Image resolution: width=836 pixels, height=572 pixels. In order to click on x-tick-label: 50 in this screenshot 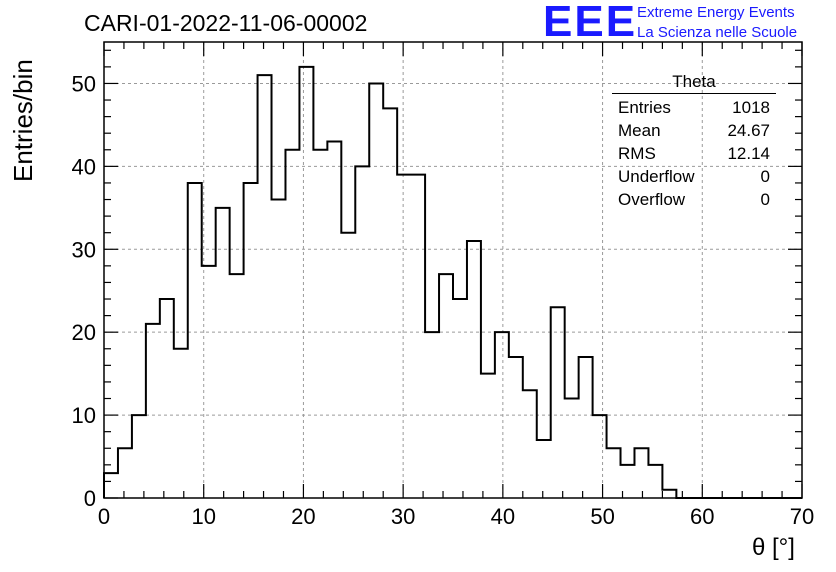, I will do `click(602, 516)`.